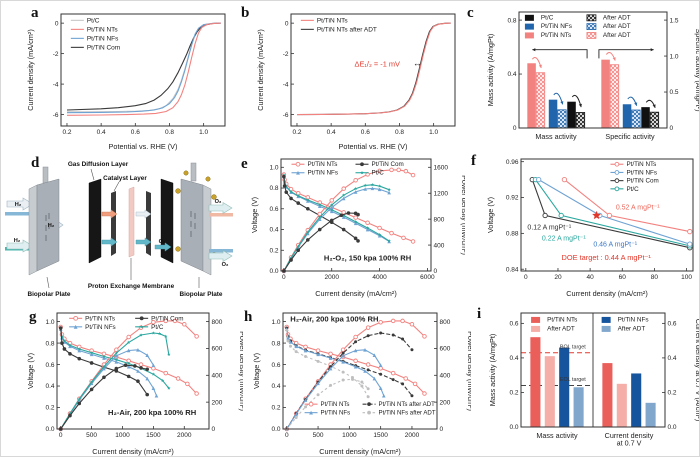 This screenshot has width=700, height=457. Describe the element at coordinates (131, 222) in the screenshot. I see `proton-exchange-membrane` at that location.